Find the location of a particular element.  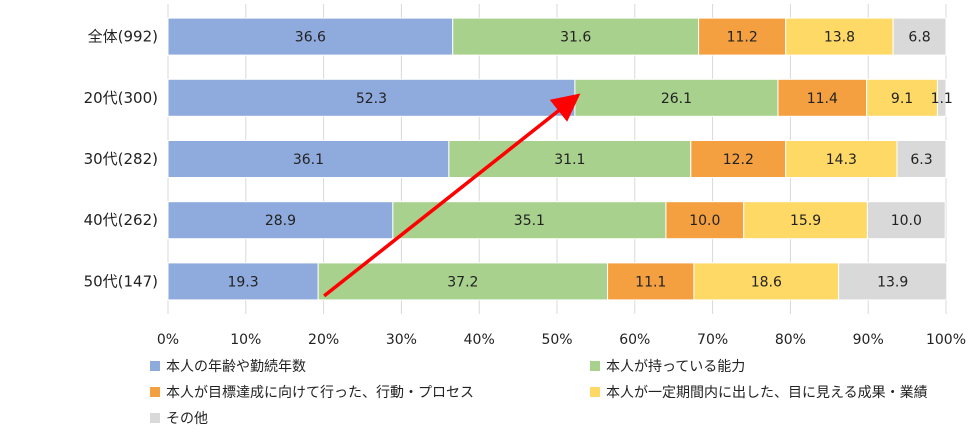

data-label: 31.1 is located at coordinates (569, 160).